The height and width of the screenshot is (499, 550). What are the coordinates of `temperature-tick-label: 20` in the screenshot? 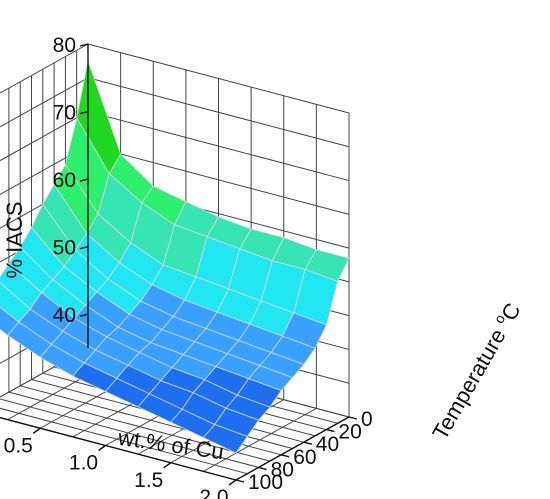 It's located at (349, 432).